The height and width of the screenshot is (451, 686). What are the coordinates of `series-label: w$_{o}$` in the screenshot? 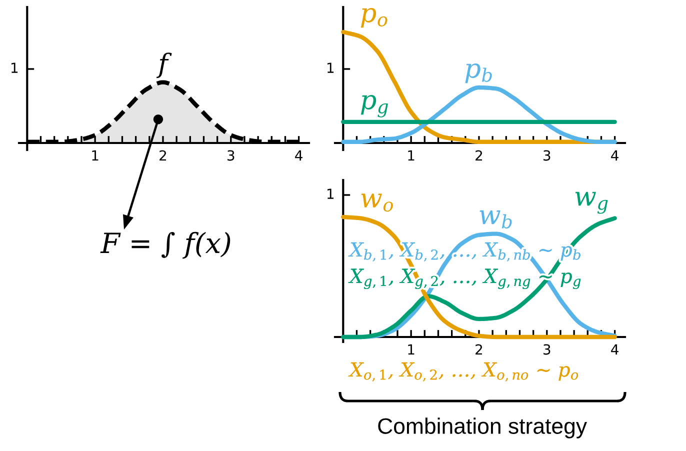 It's located at (377, 203).